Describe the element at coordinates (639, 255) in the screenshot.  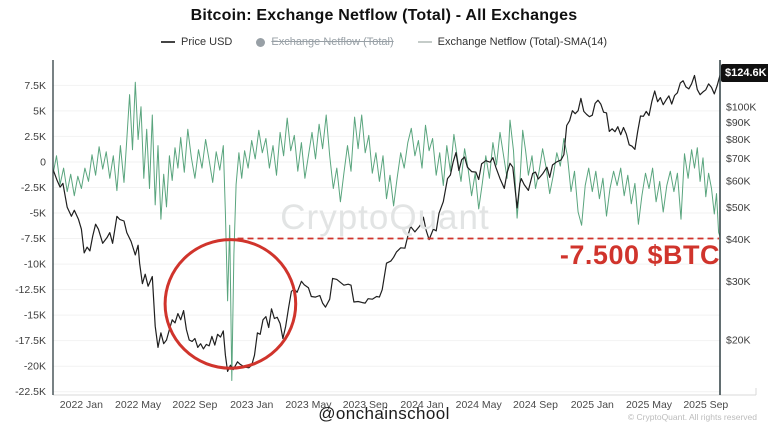
I see `netflow-threshold-label: -7.500 $BTC` at that location.